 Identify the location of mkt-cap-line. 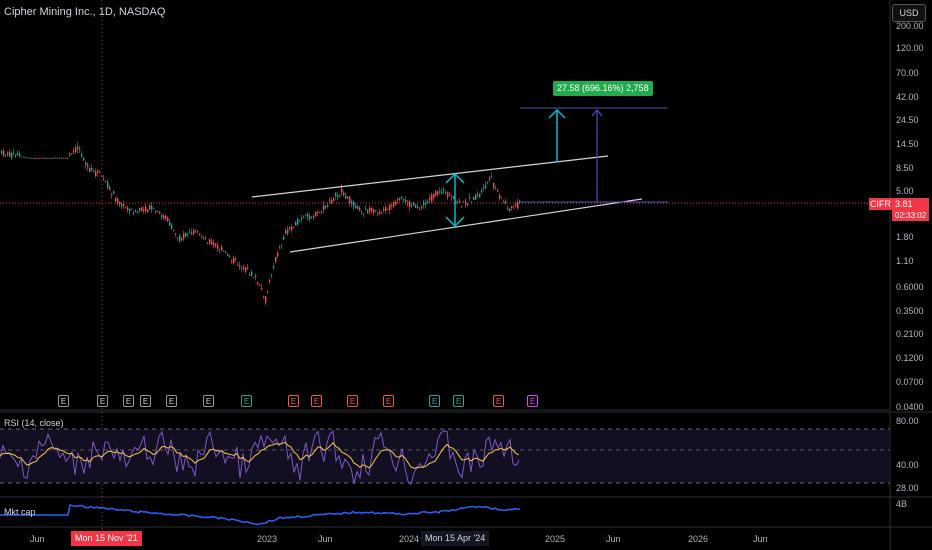
(260, 515).